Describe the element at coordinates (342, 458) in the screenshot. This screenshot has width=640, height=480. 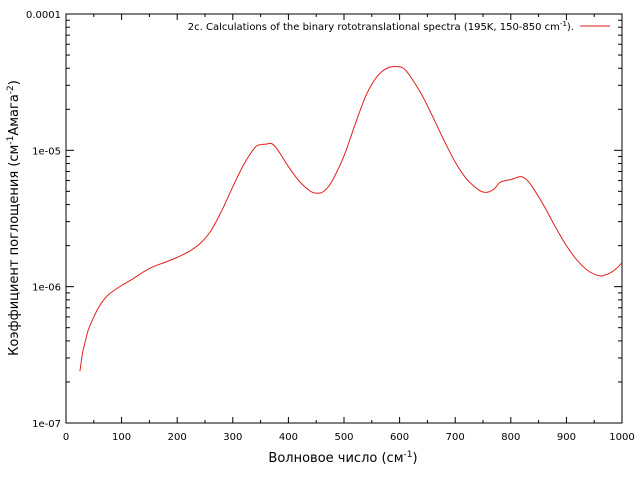
I see `x-axis-label: Волновое число (см-1)` at that location.